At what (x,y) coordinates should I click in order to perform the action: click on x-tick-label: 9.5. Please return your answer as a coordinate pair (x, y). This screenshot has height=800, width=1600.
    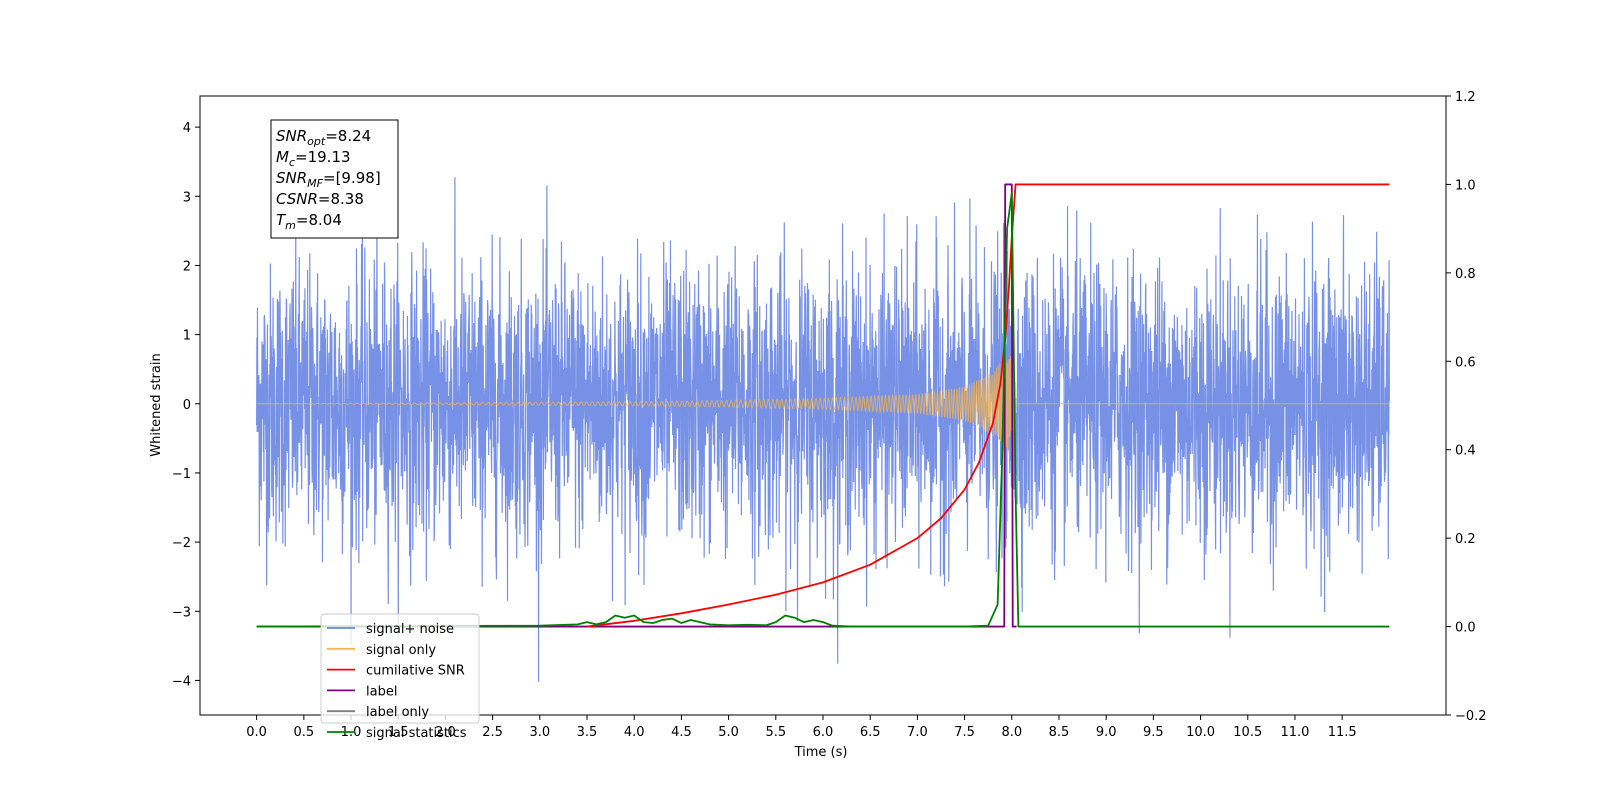
    Looking at the image, I should click on (1153, 732).